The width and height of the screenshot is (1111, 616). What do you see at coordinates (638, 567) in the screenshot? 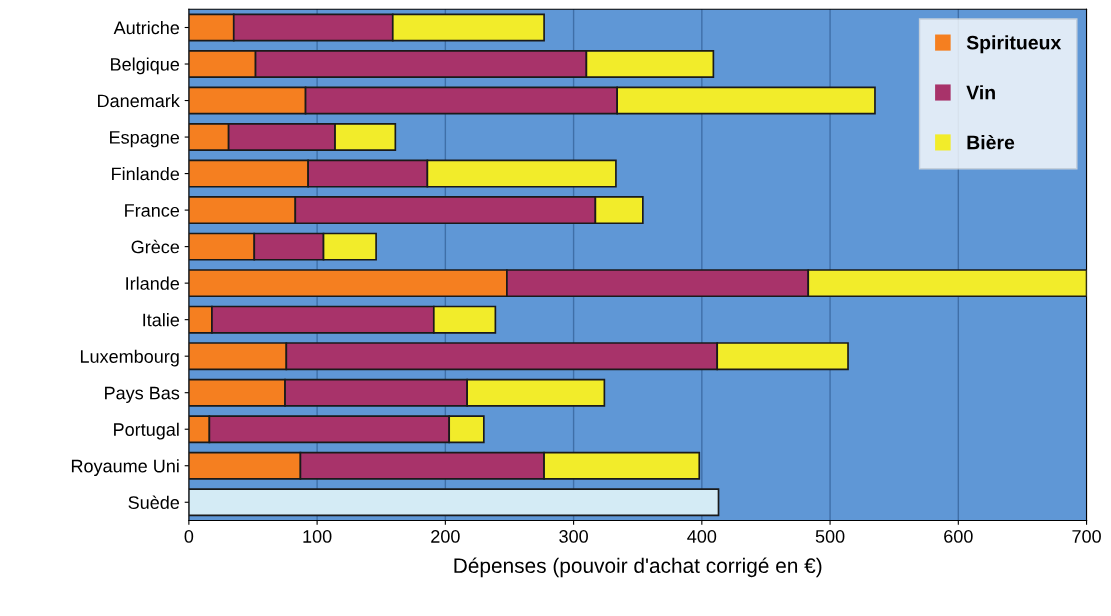
I see `x-axis-title: Dépenses (pouvoir d'achat corrigé en €)` at bounding box center [638, 567].